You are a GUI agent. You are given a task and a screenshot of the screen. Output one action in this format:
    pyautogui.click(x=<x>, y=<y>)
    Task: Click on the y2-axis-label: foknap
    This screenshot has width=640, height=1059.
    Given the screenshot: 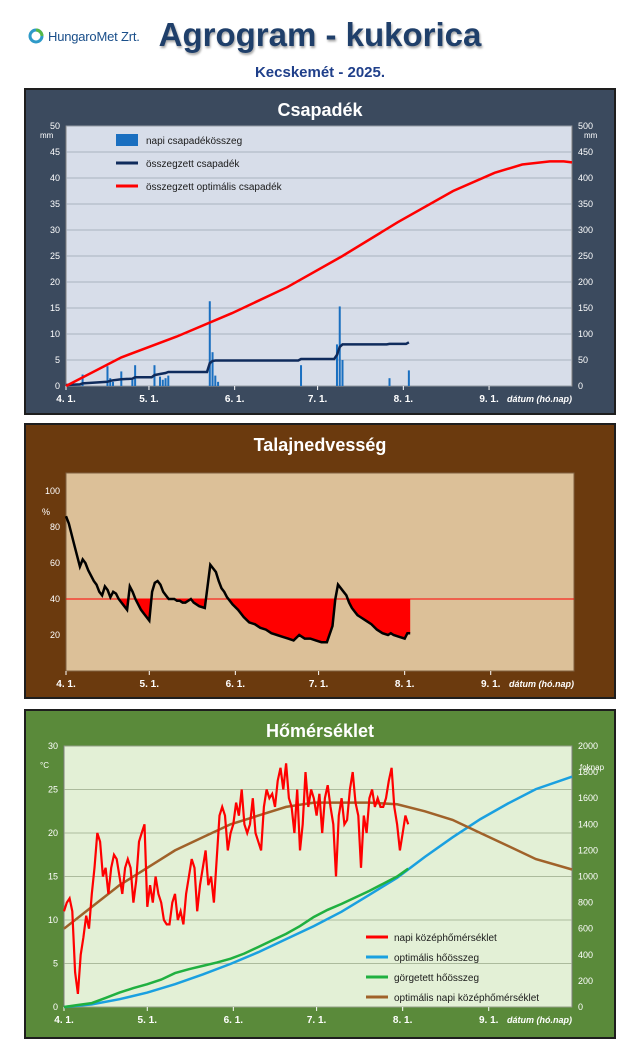 What is the action you would take?
    pyautogui.click(x=592, y=767)
    